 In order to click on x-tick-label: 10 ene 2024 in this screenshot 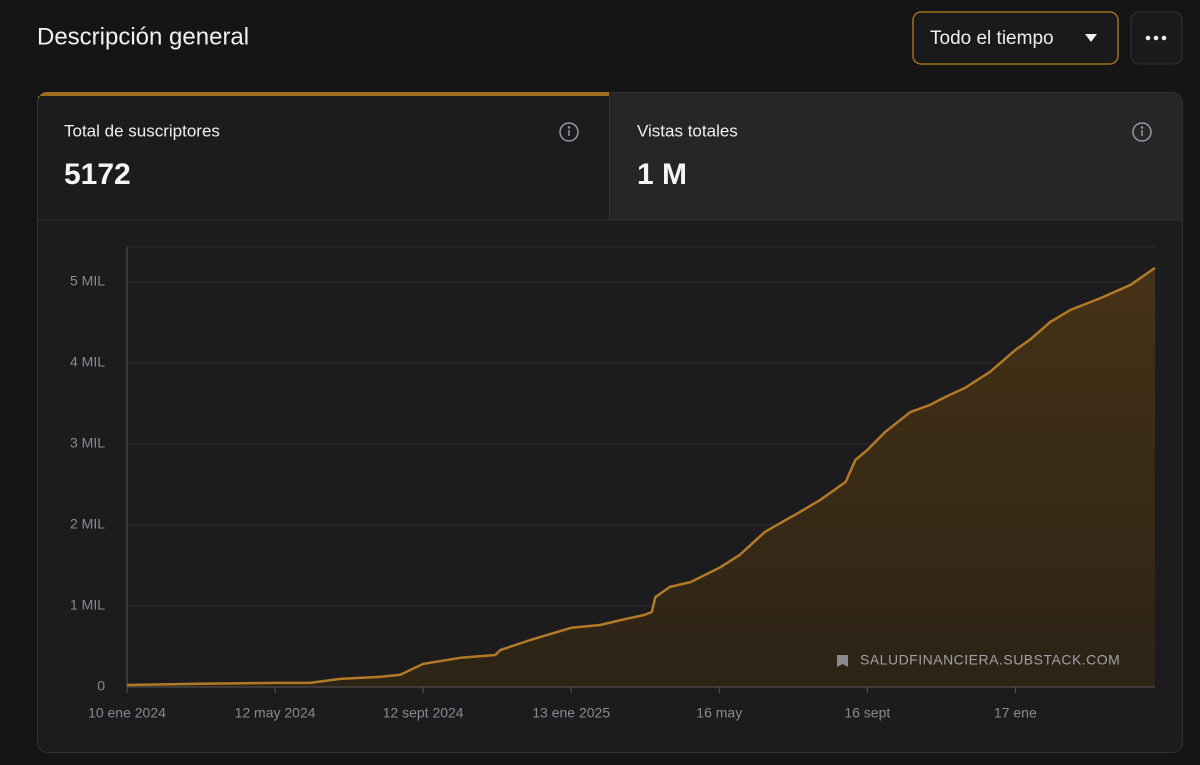, I will do `click(127, 713)`.